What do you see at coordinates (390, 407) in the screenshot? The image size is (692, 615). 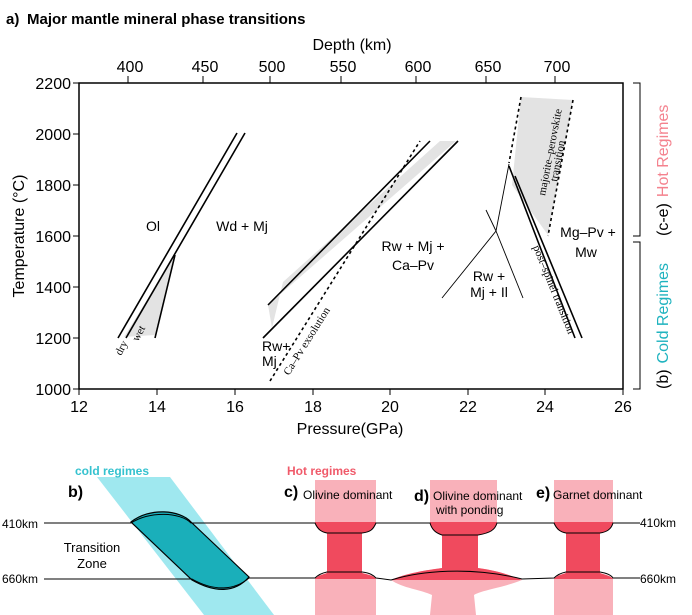 I see `bottom-tick-label: 20` at bounding box center [390, 407].